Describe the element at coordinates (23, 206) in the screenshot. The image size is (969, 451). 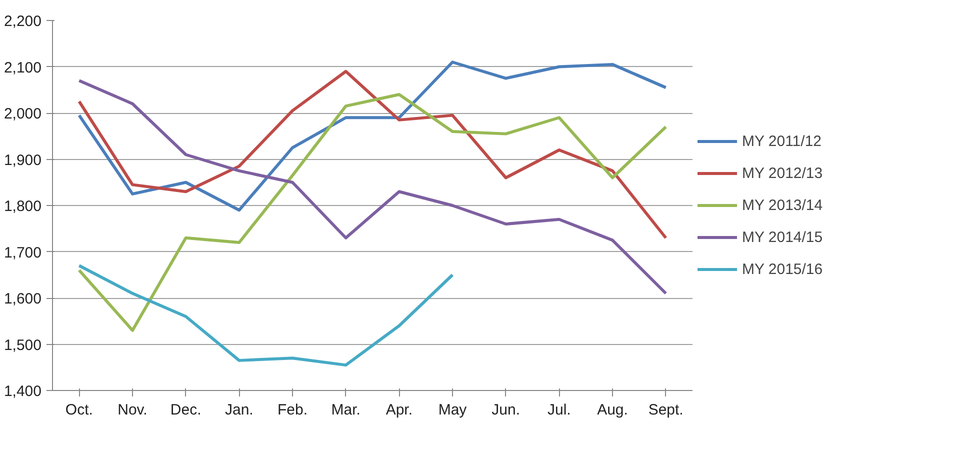
I see `y-tick-label: 1,800` at that location.